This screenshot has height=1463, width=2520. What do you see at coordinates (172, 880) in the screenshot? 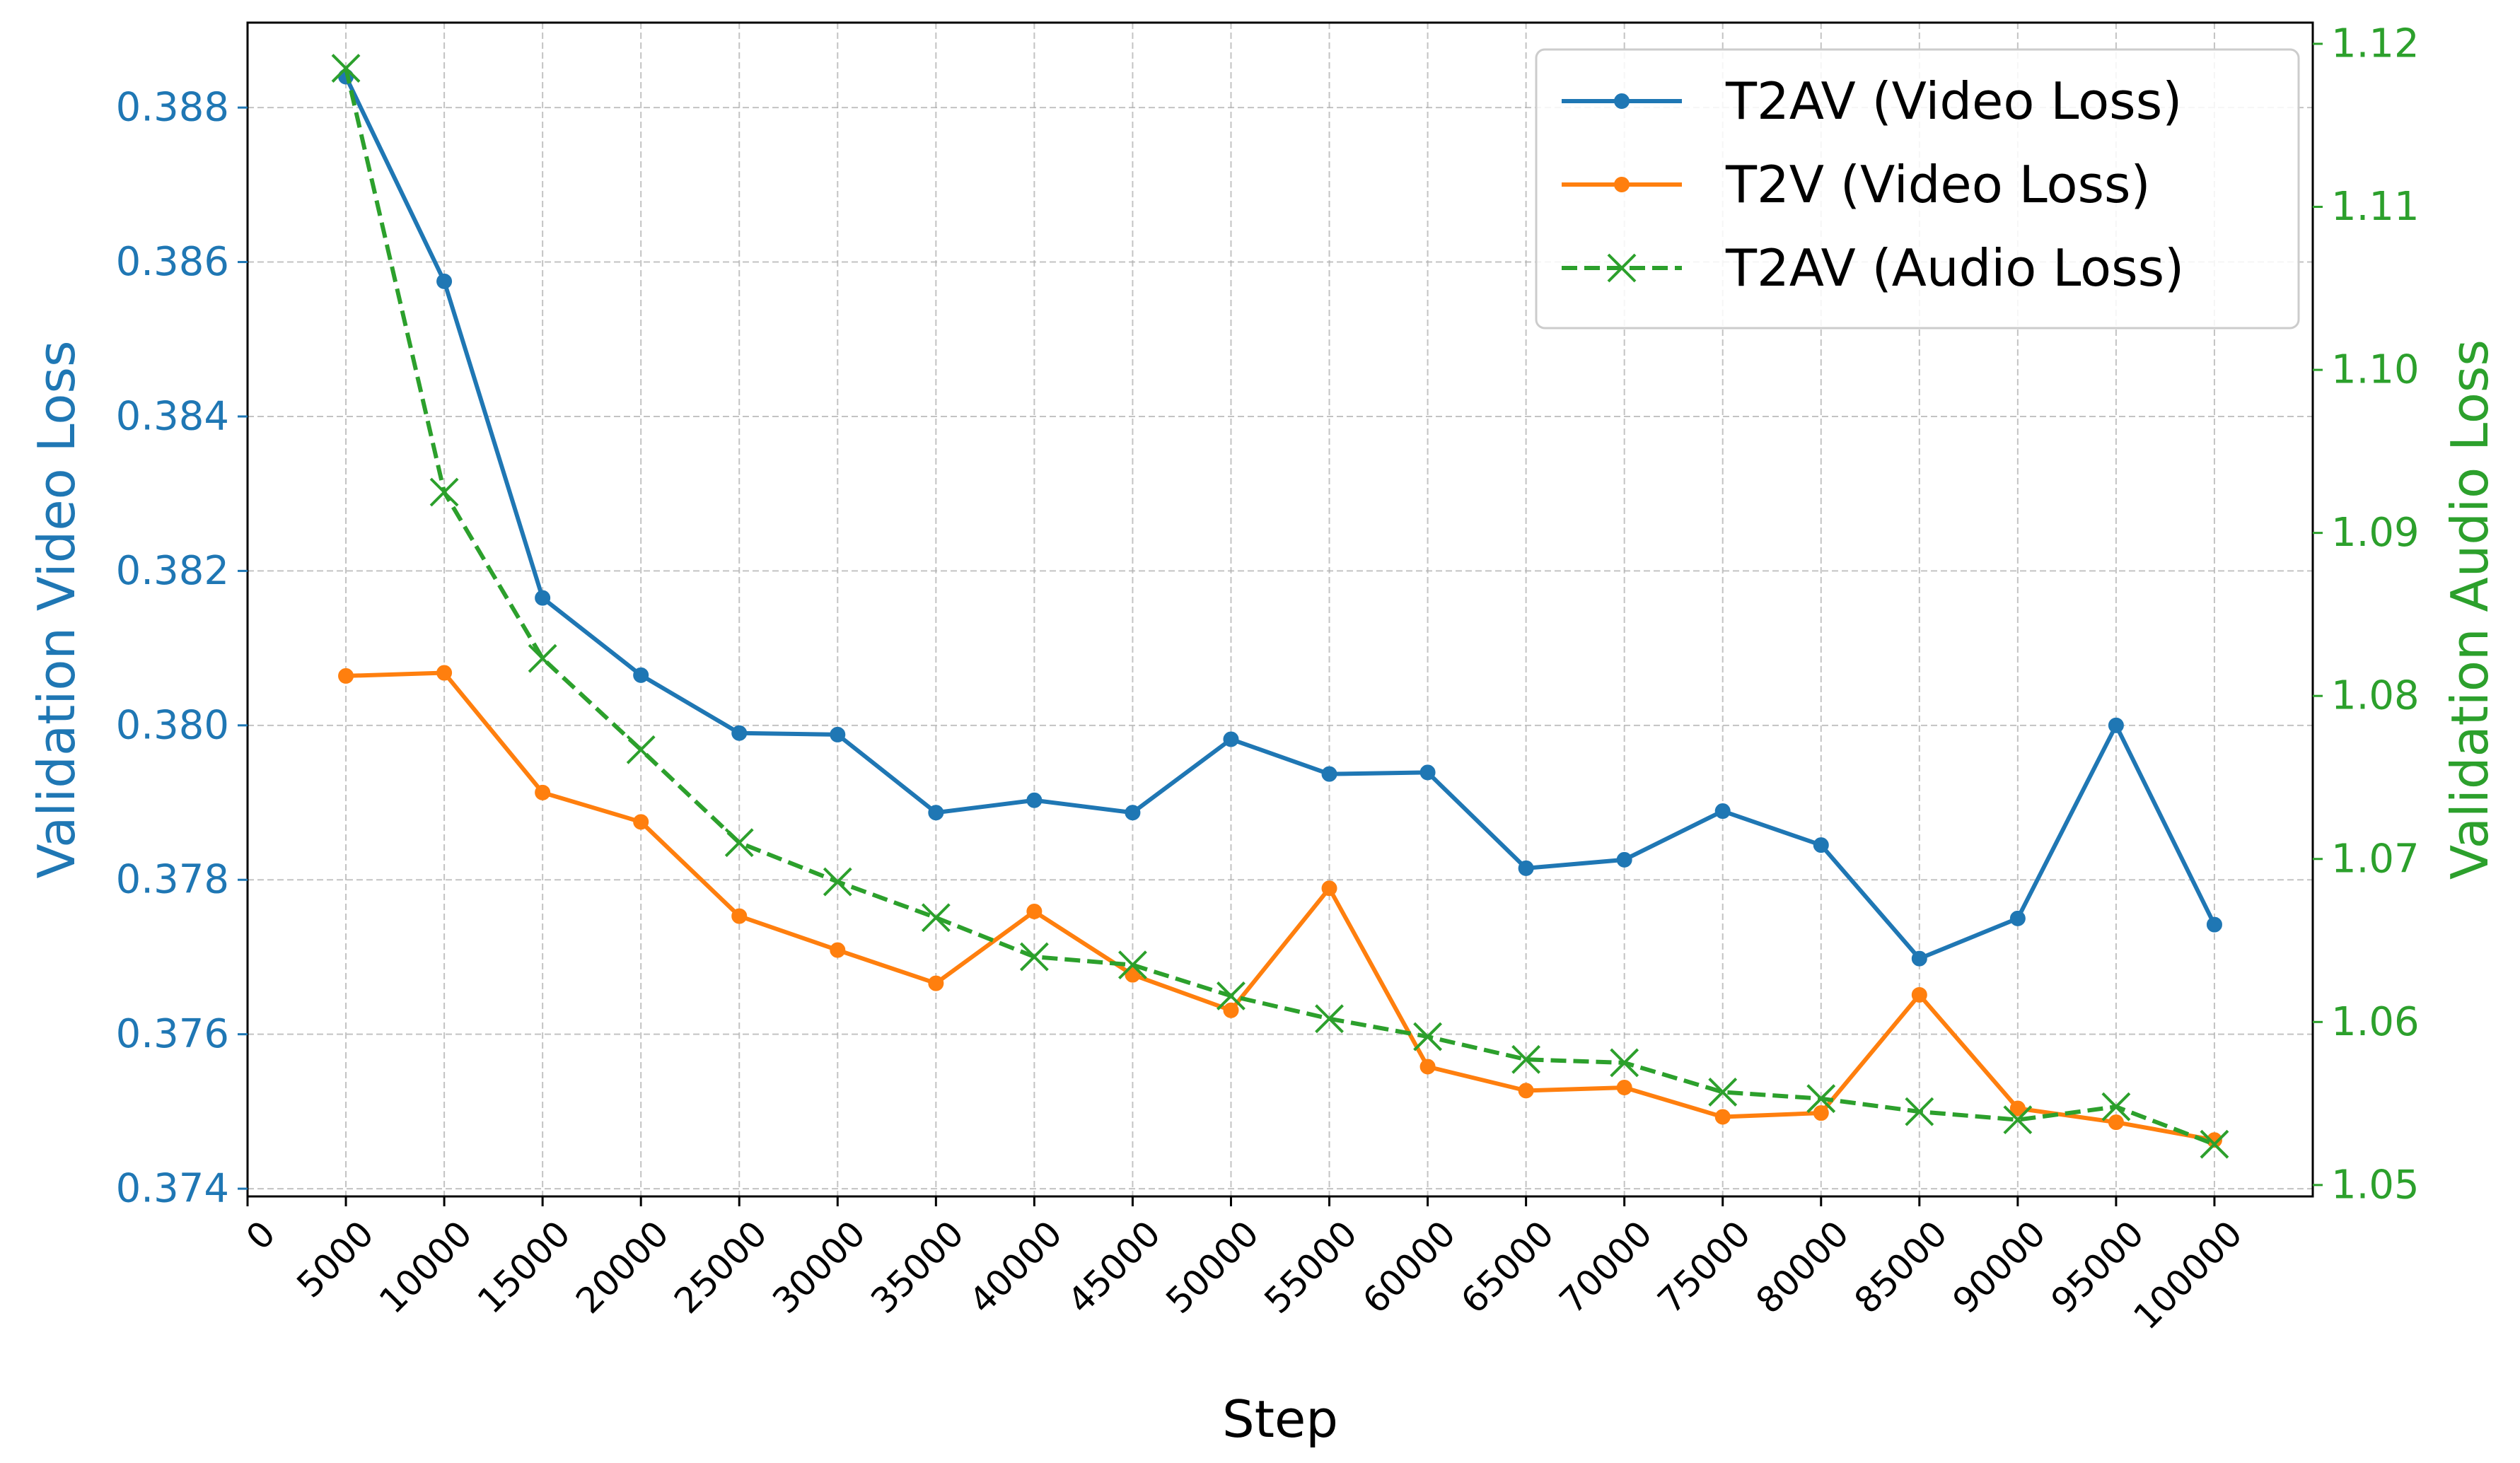
I see `y-left-tick-label: 0.378` at bounding box center [172, 880].